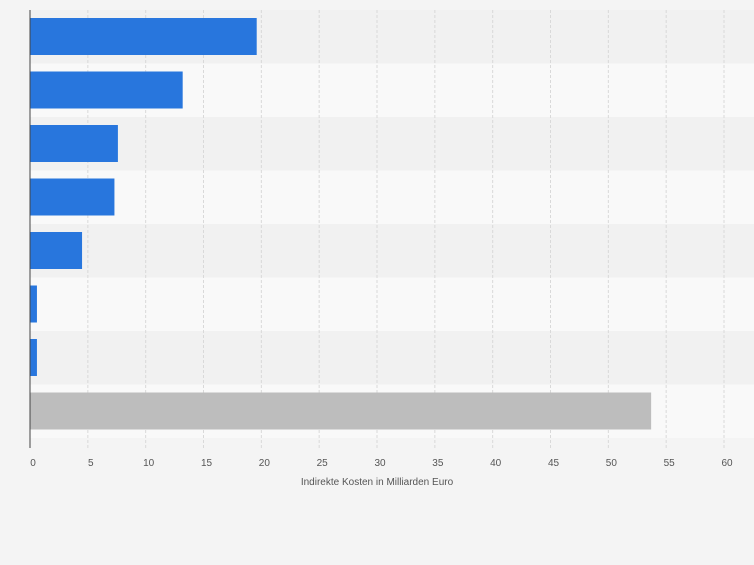 The height and width of the screenshot is (565, 754). Describe the element at coordinates (670, 463) in the screenshot. I see `x-tick-label: 55` at that location.